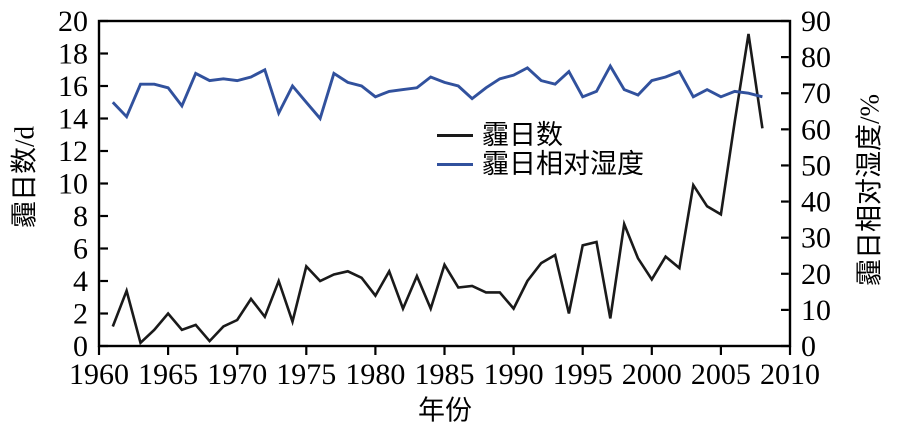 The height and width of the screenshot is (429, 900). Describe the element at coordinates (816, 129) in the screenshot. I see `y-right-tick-label: 60` at that location.